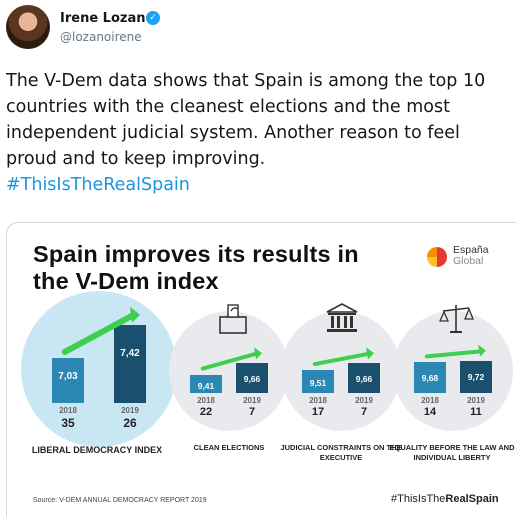 The image size is (516, 517). I want to click on espana-global-logo-text: España Global, so click(471, 256).